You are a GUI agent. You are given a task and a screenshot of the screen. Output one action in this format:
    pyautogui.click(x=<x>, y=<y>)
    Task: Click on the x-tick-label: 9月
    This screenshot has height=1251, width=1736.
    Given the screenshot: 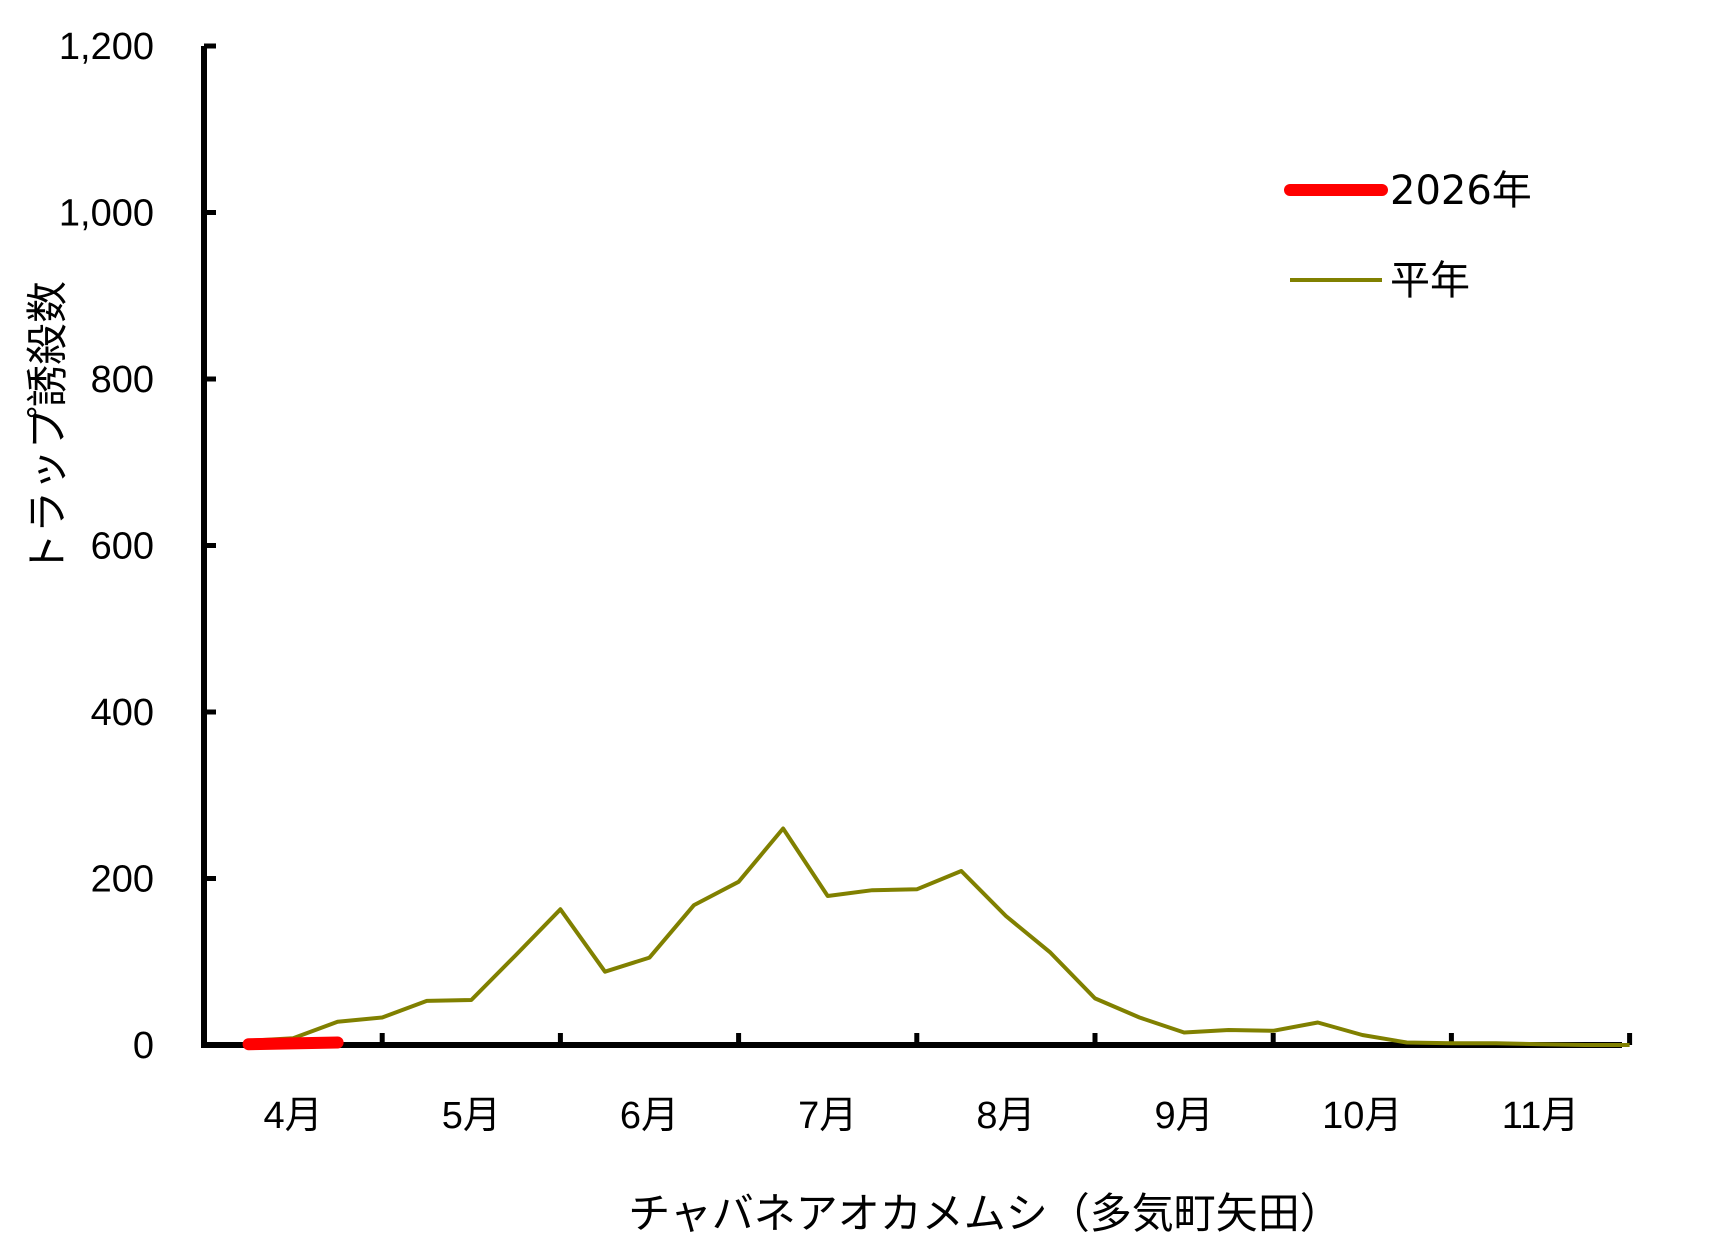 What is the action you would take?
    pyautogui.click(x=1184, y=1116)
    